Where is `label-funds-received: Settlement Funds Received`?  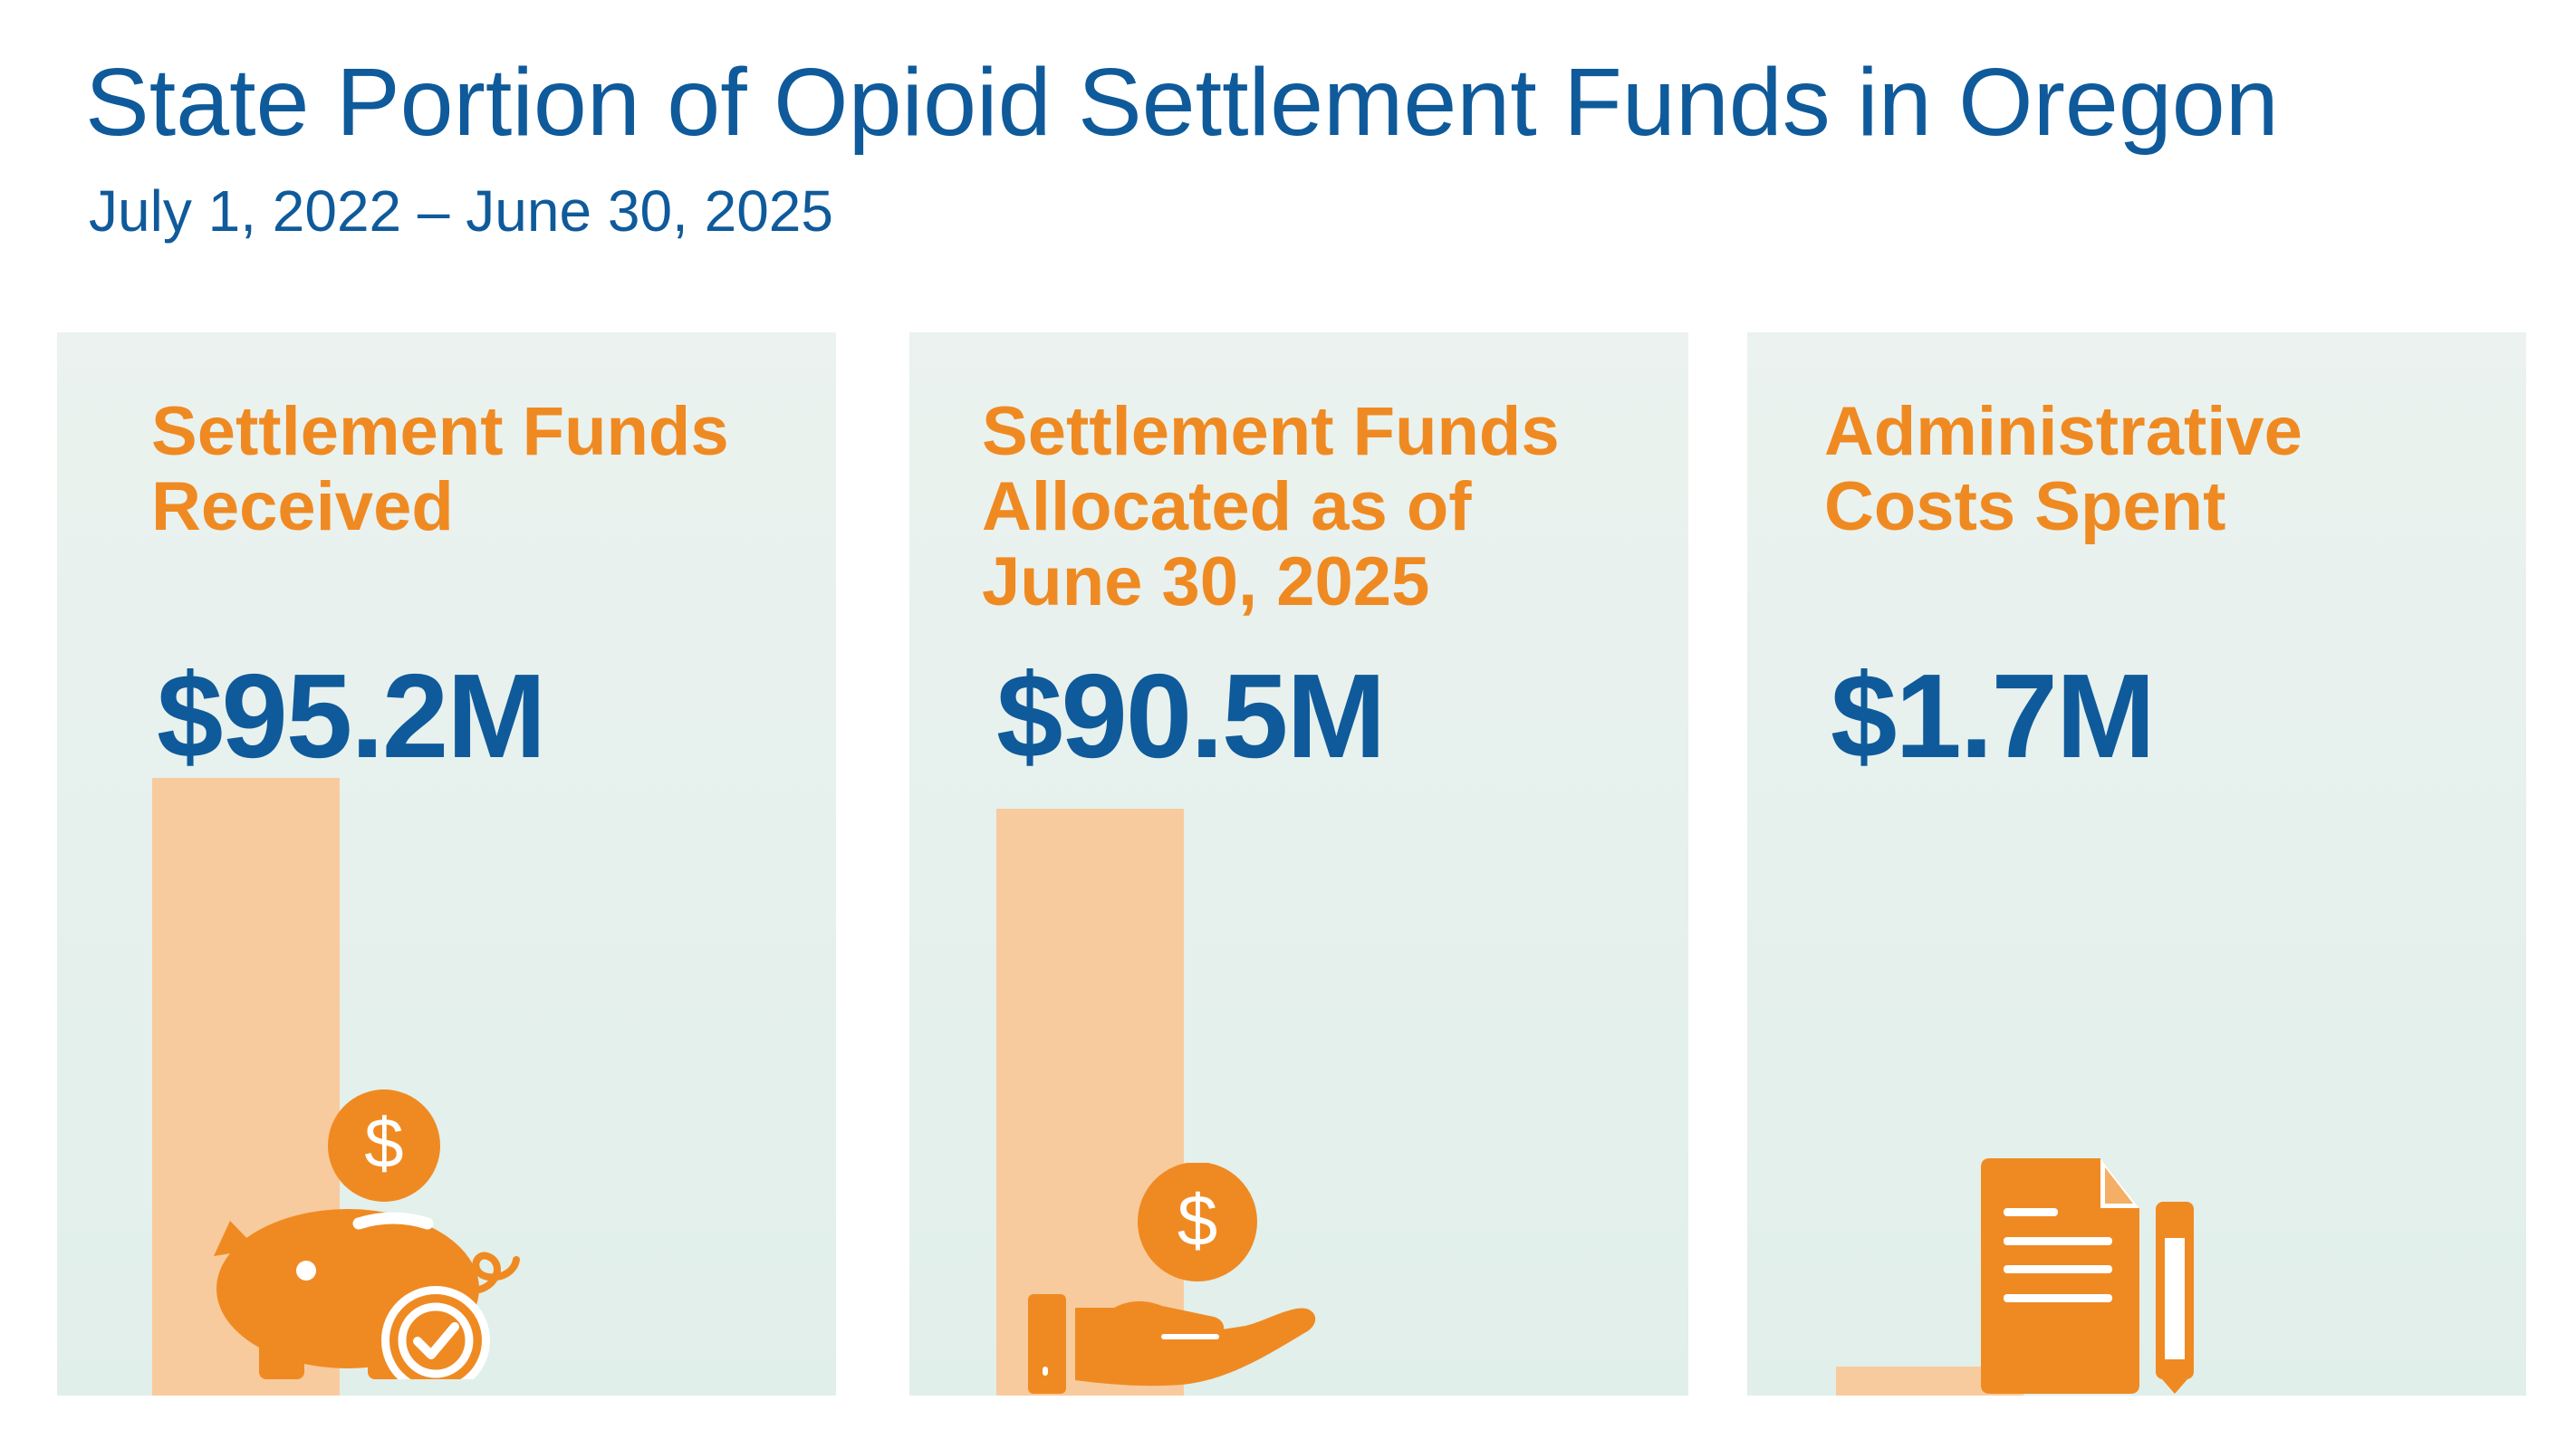
label-funds-received: Settlement Funds Received is located at coordinates (440, 469).